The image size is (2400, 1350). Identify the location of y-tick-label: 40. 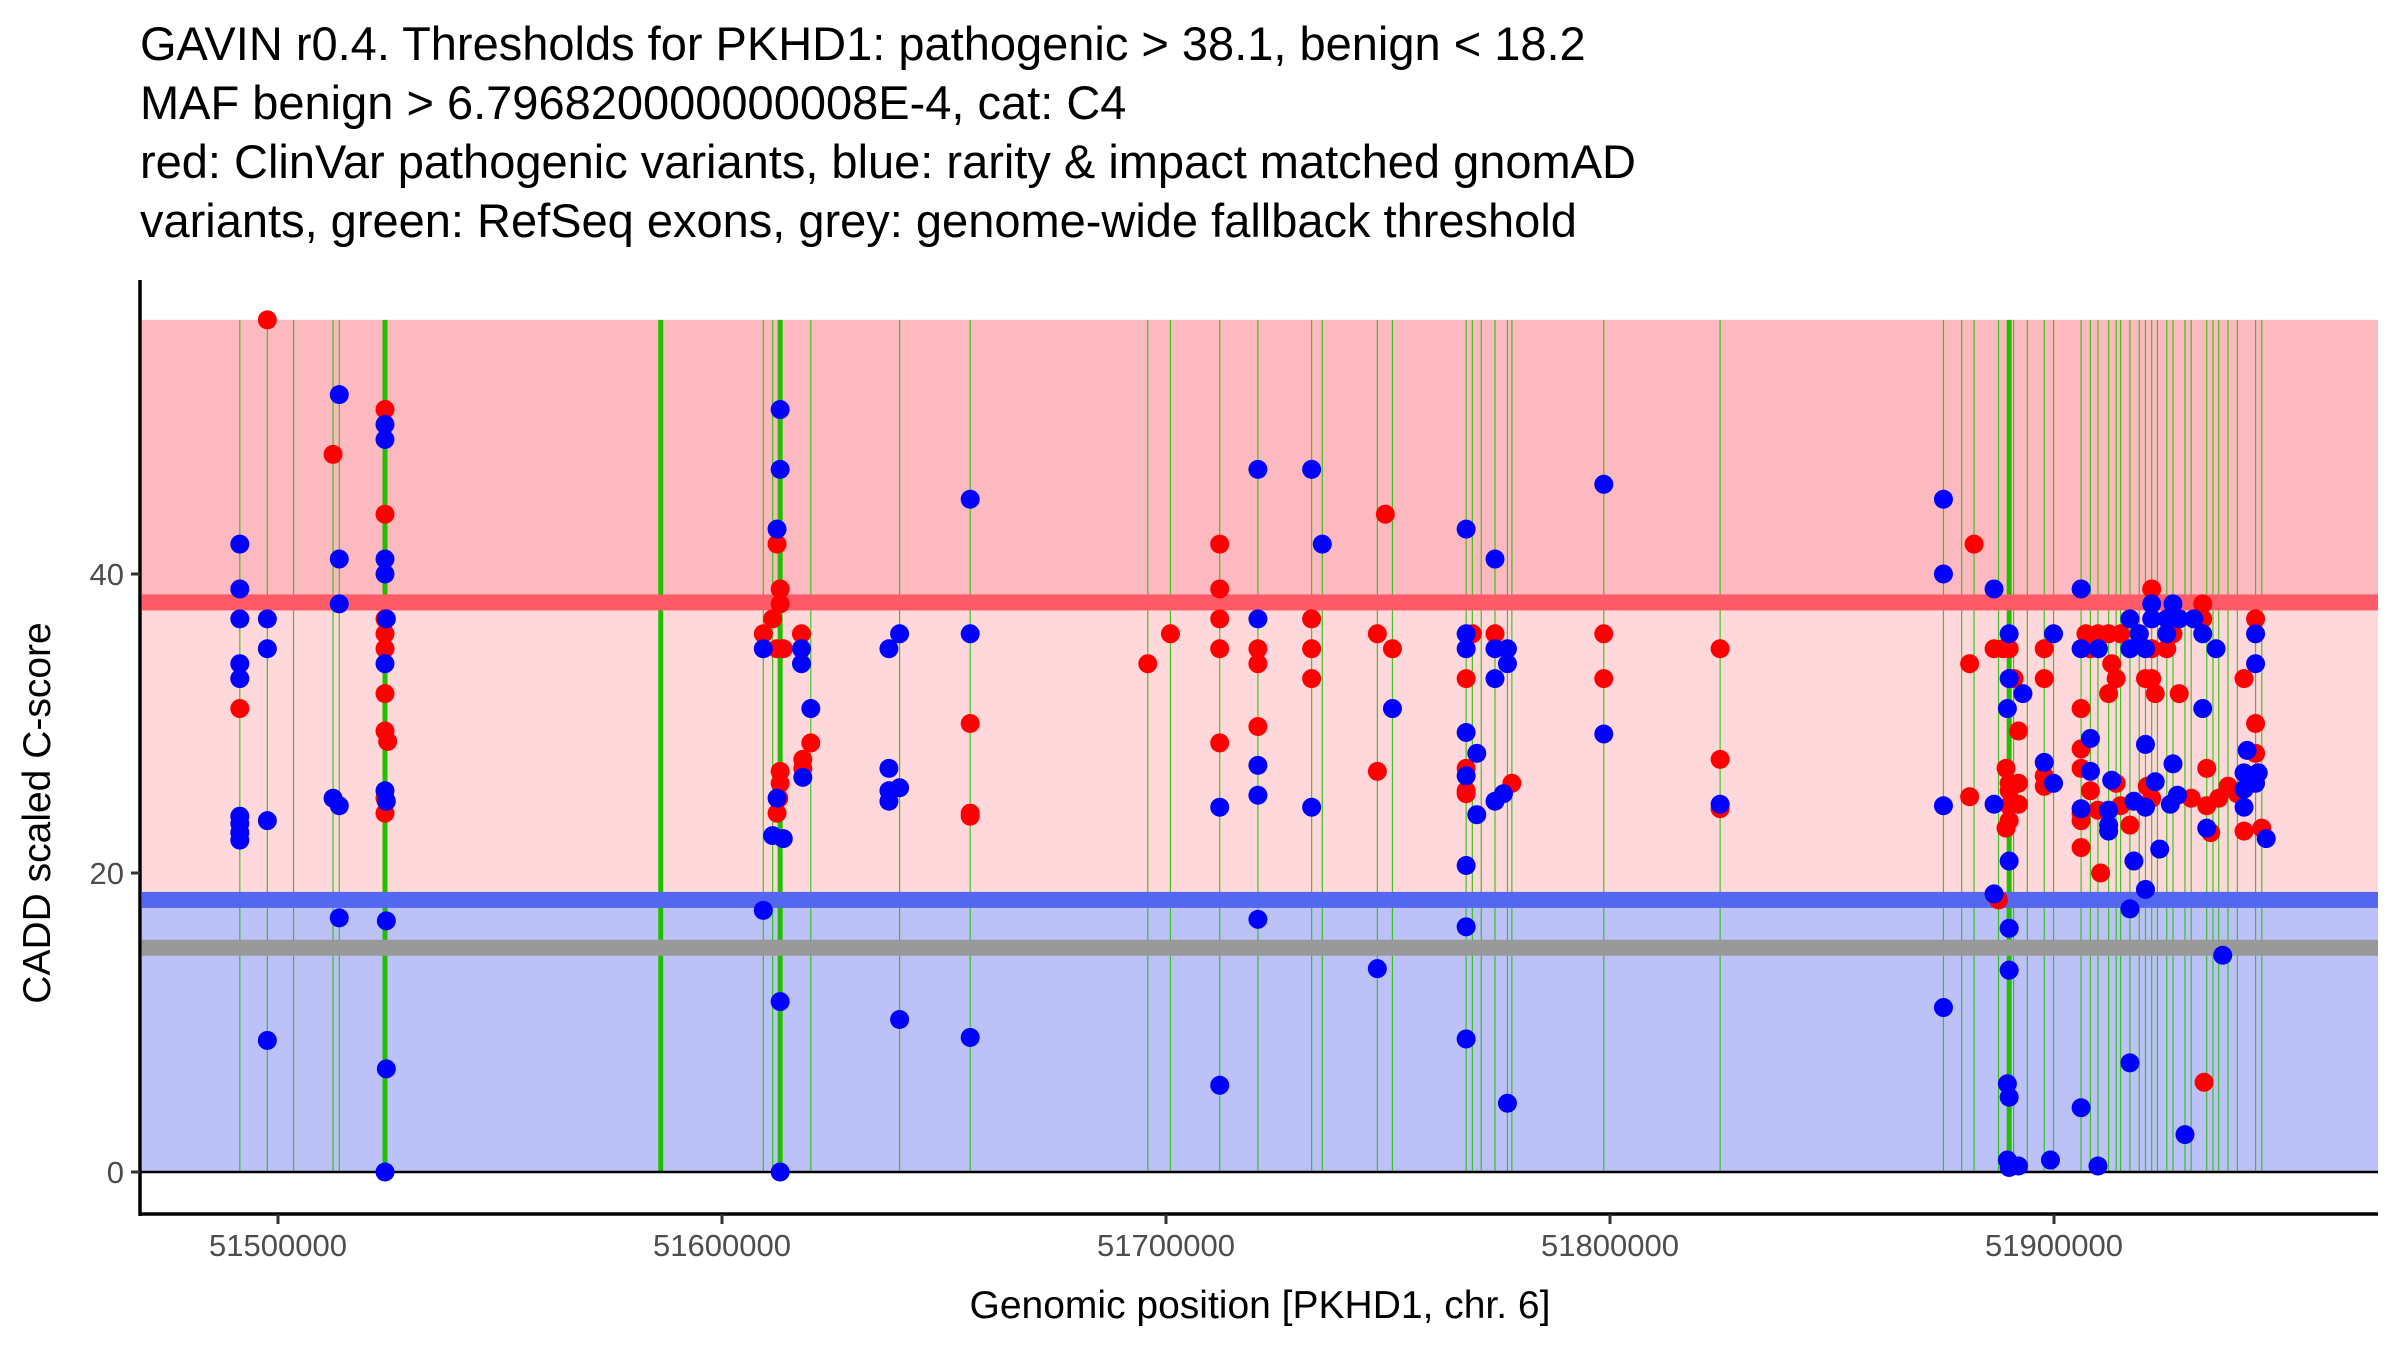
(107, 574).